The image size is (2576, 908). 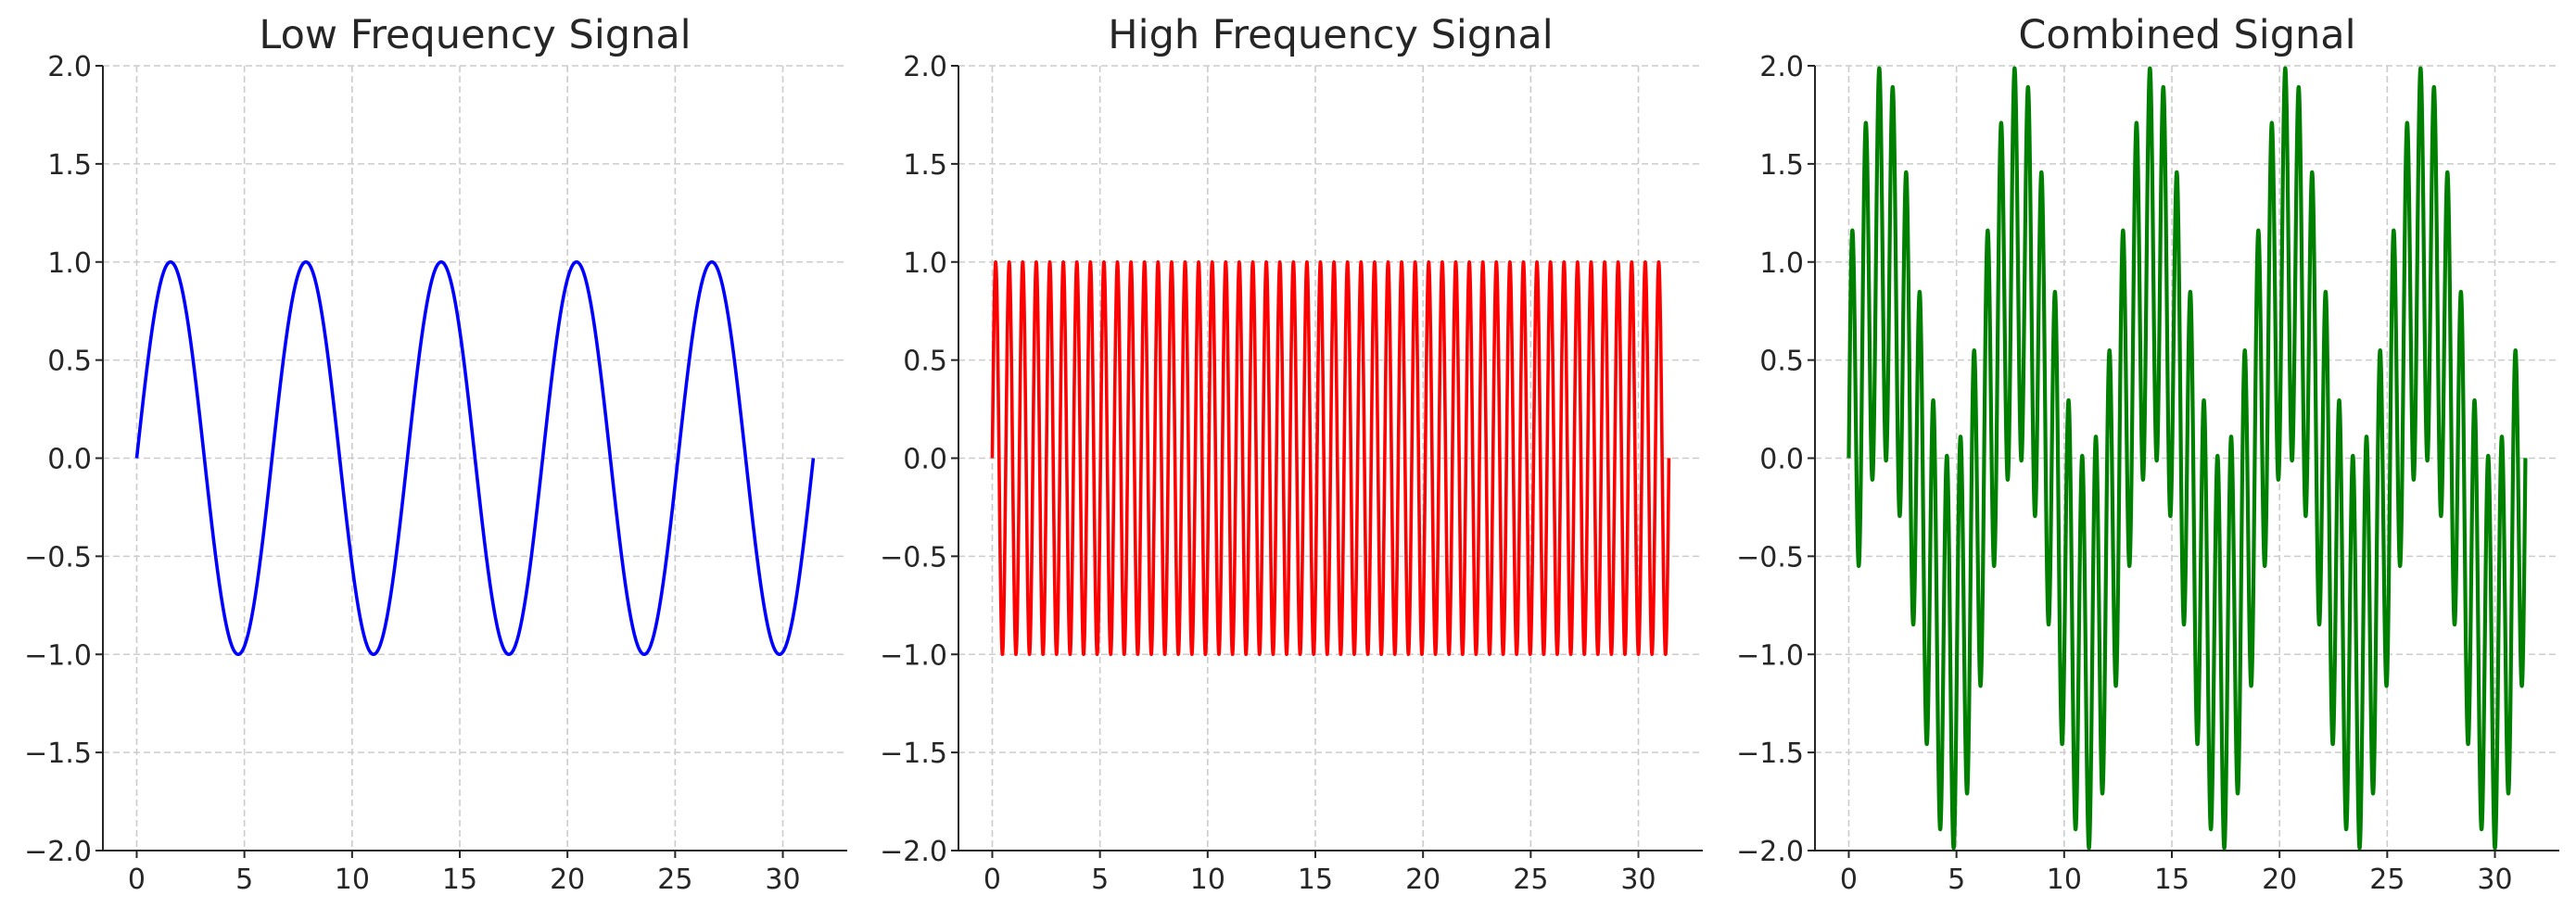 What do you see at coordinates (475, 35) in the screenshot?
I see `chart-title: Low Frequency Signal` at bounding box center [475, 35].